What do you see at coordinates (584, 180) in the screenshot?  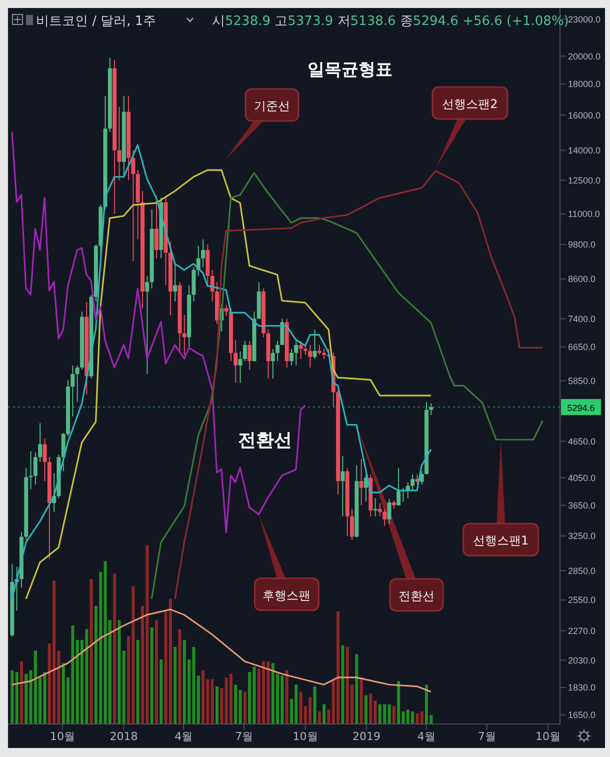 I see `y-tick-label: 12500.0` at bounding box center [584, 180].